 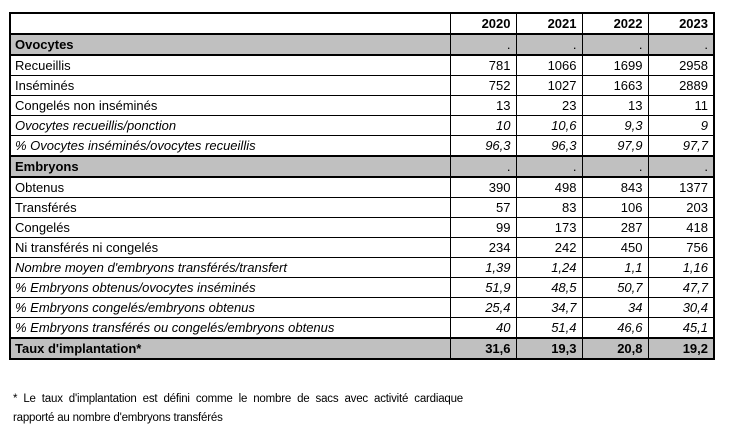 What do you see at coordinates (230, 287) in the screenshot?
I see `row-label: % Embryons obtenus/ovocytes inséminés` at bounding box center [230, 287].